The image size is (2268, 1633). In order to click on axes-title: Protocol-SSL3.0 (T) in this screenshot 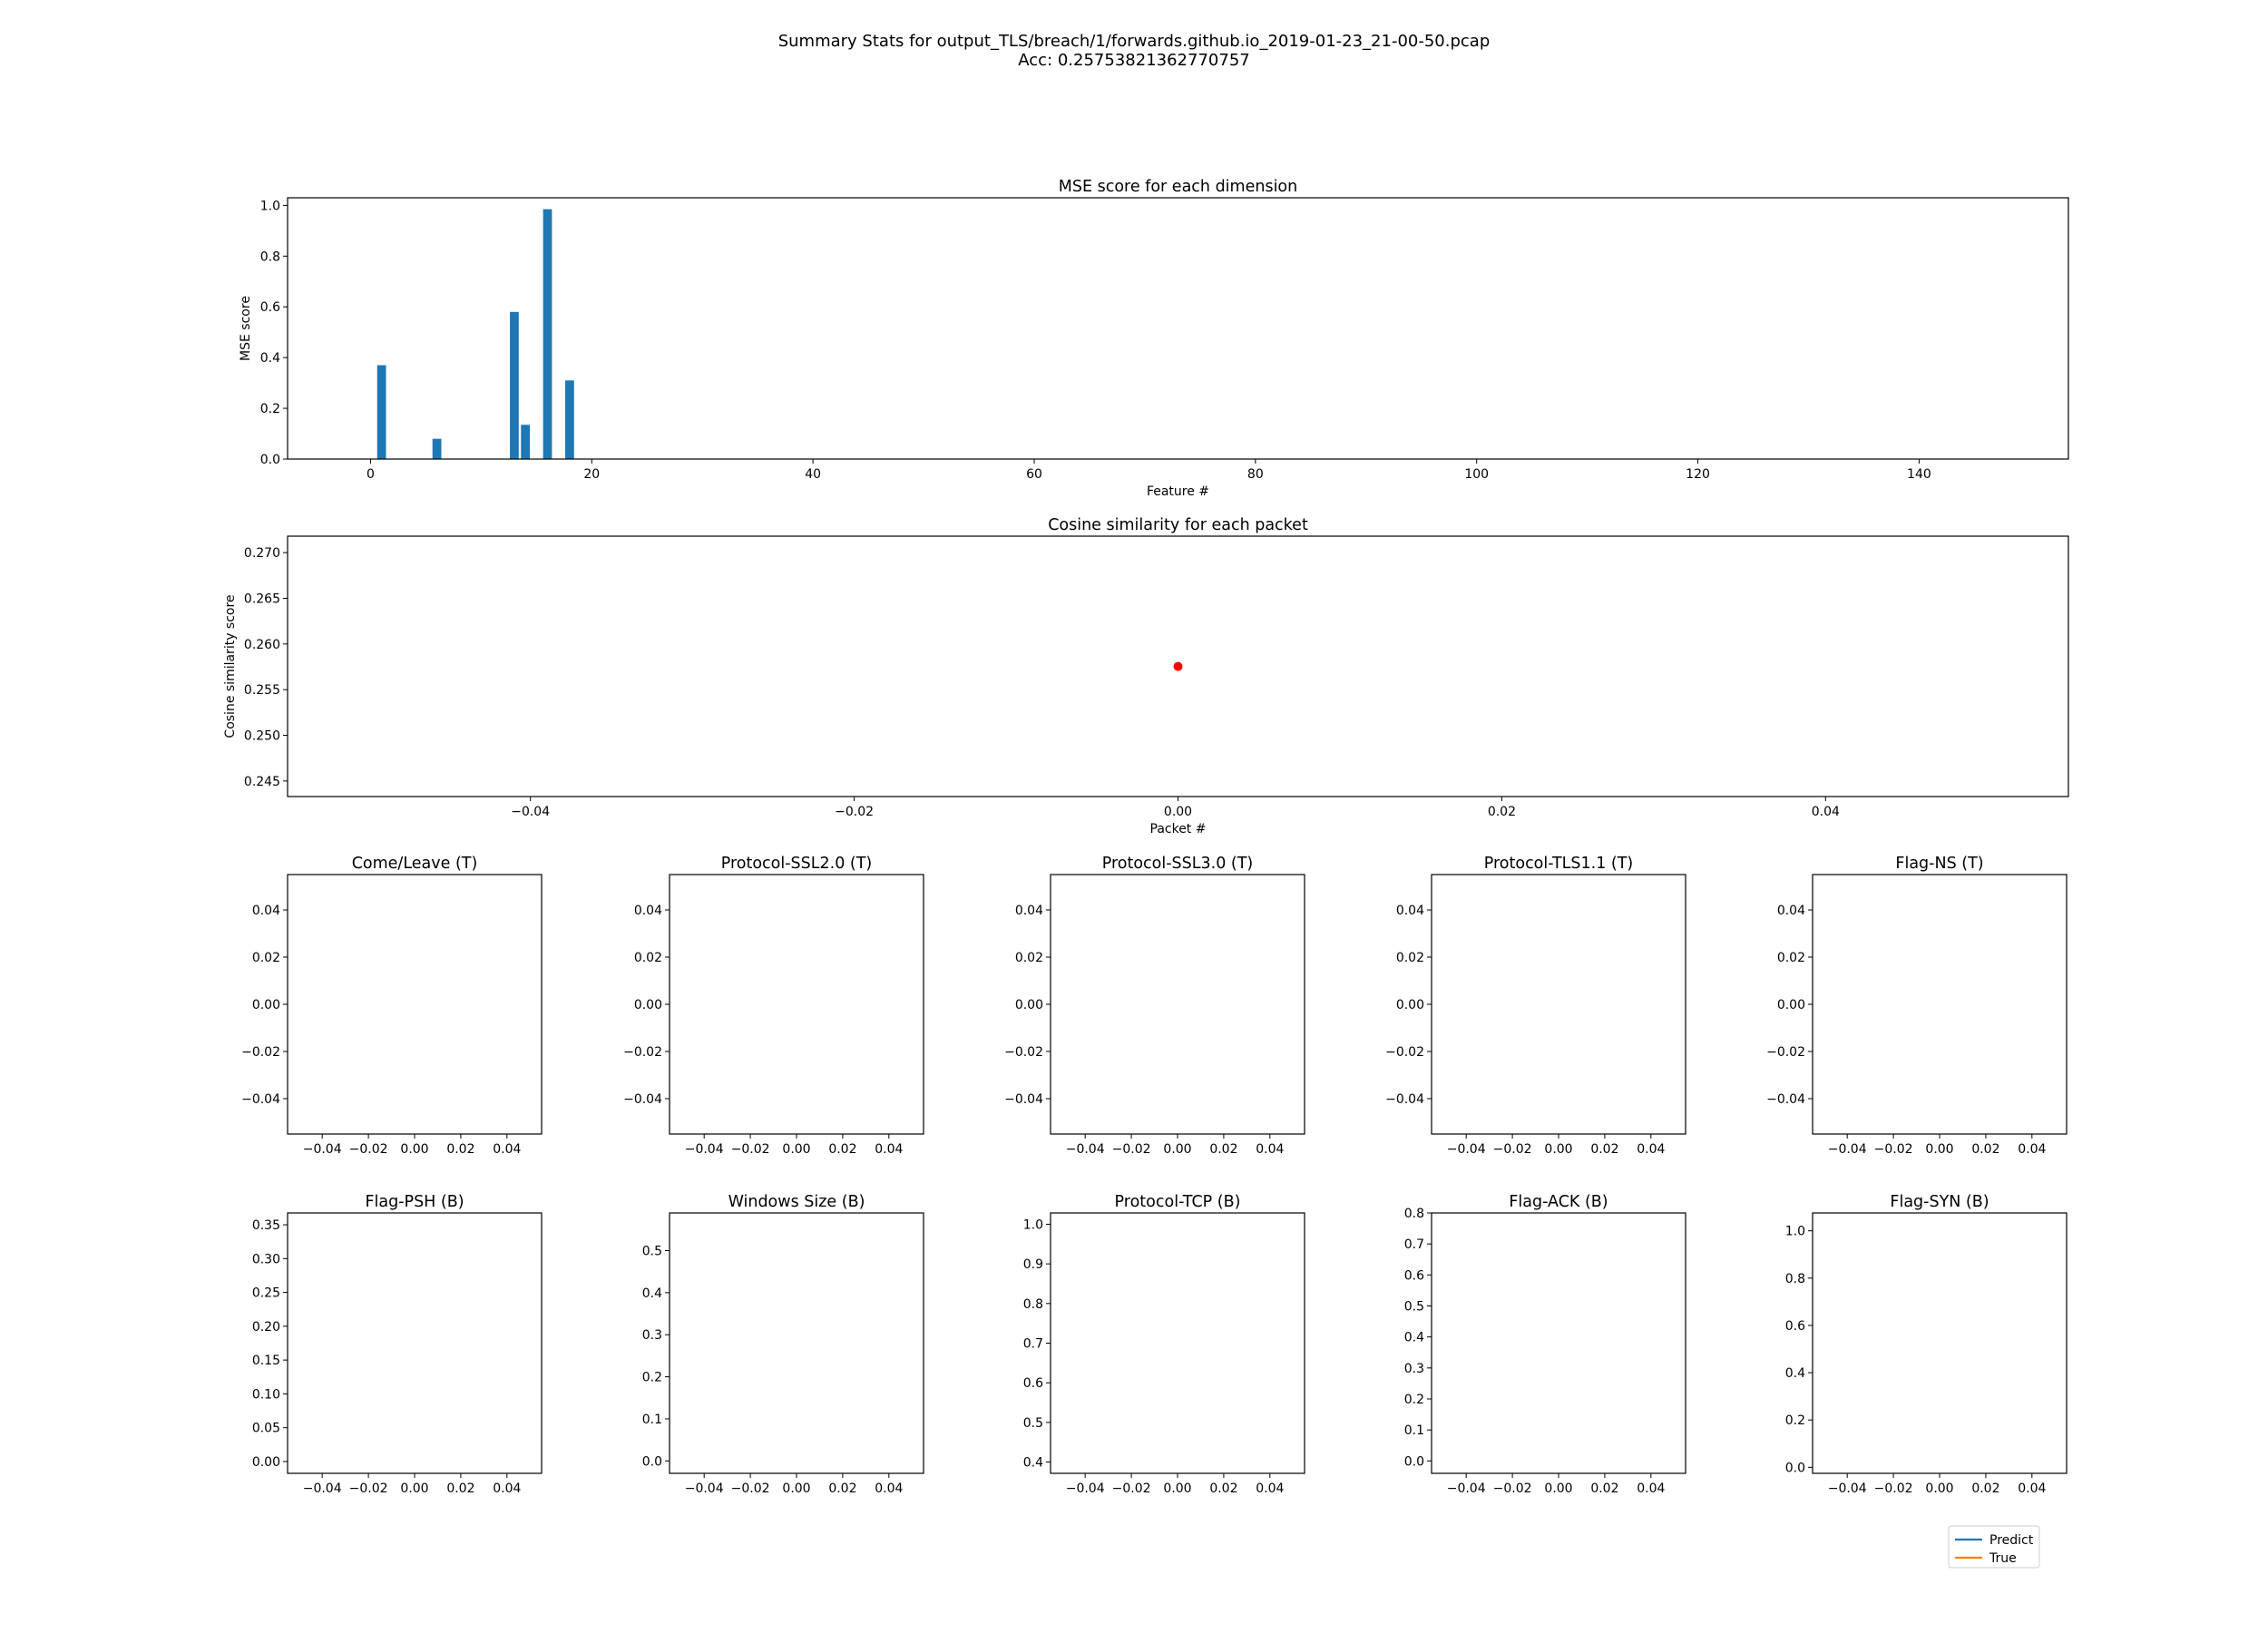, I will do `click(1178, 864)`.